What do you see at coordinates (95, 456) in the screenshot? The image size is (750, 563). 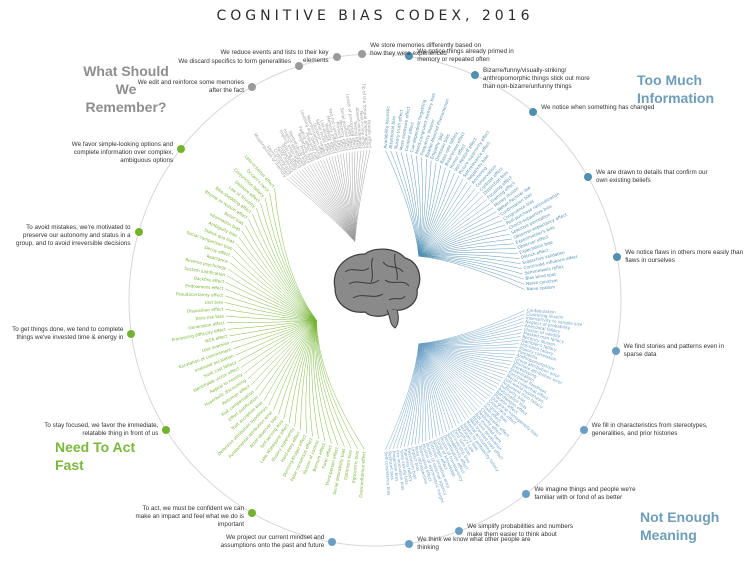 I see `quadrant-label-act-fast: Need To Act Fast` at bounding box center [95, 456].